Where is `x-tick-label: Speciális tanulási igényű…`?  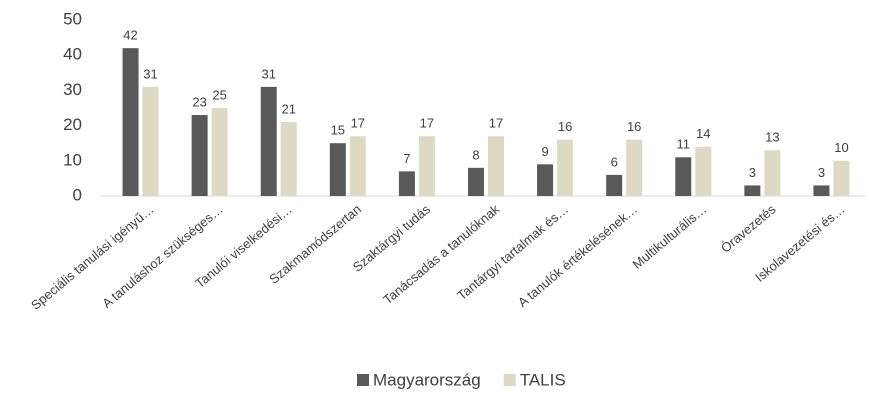 x-tick-label: Speciális tanulási igényű… is located at coordinates (92, 256).